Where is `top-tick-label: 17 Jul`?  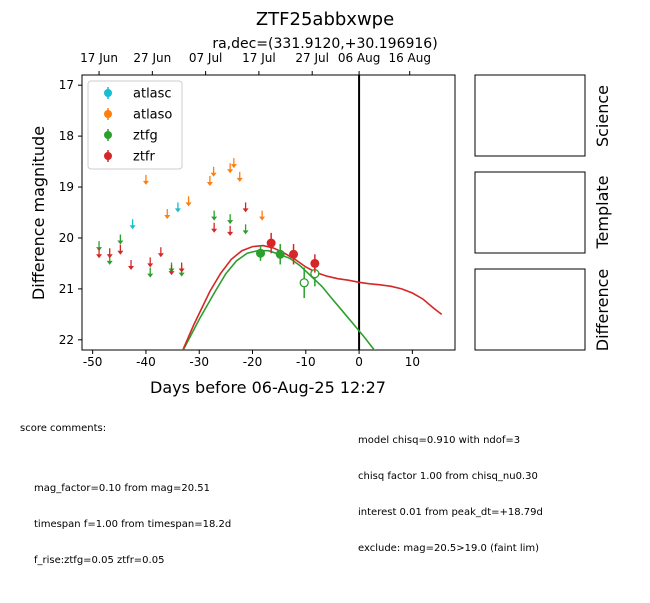
top-tick-label: 17 Jul is located at coordinates (259, 58).